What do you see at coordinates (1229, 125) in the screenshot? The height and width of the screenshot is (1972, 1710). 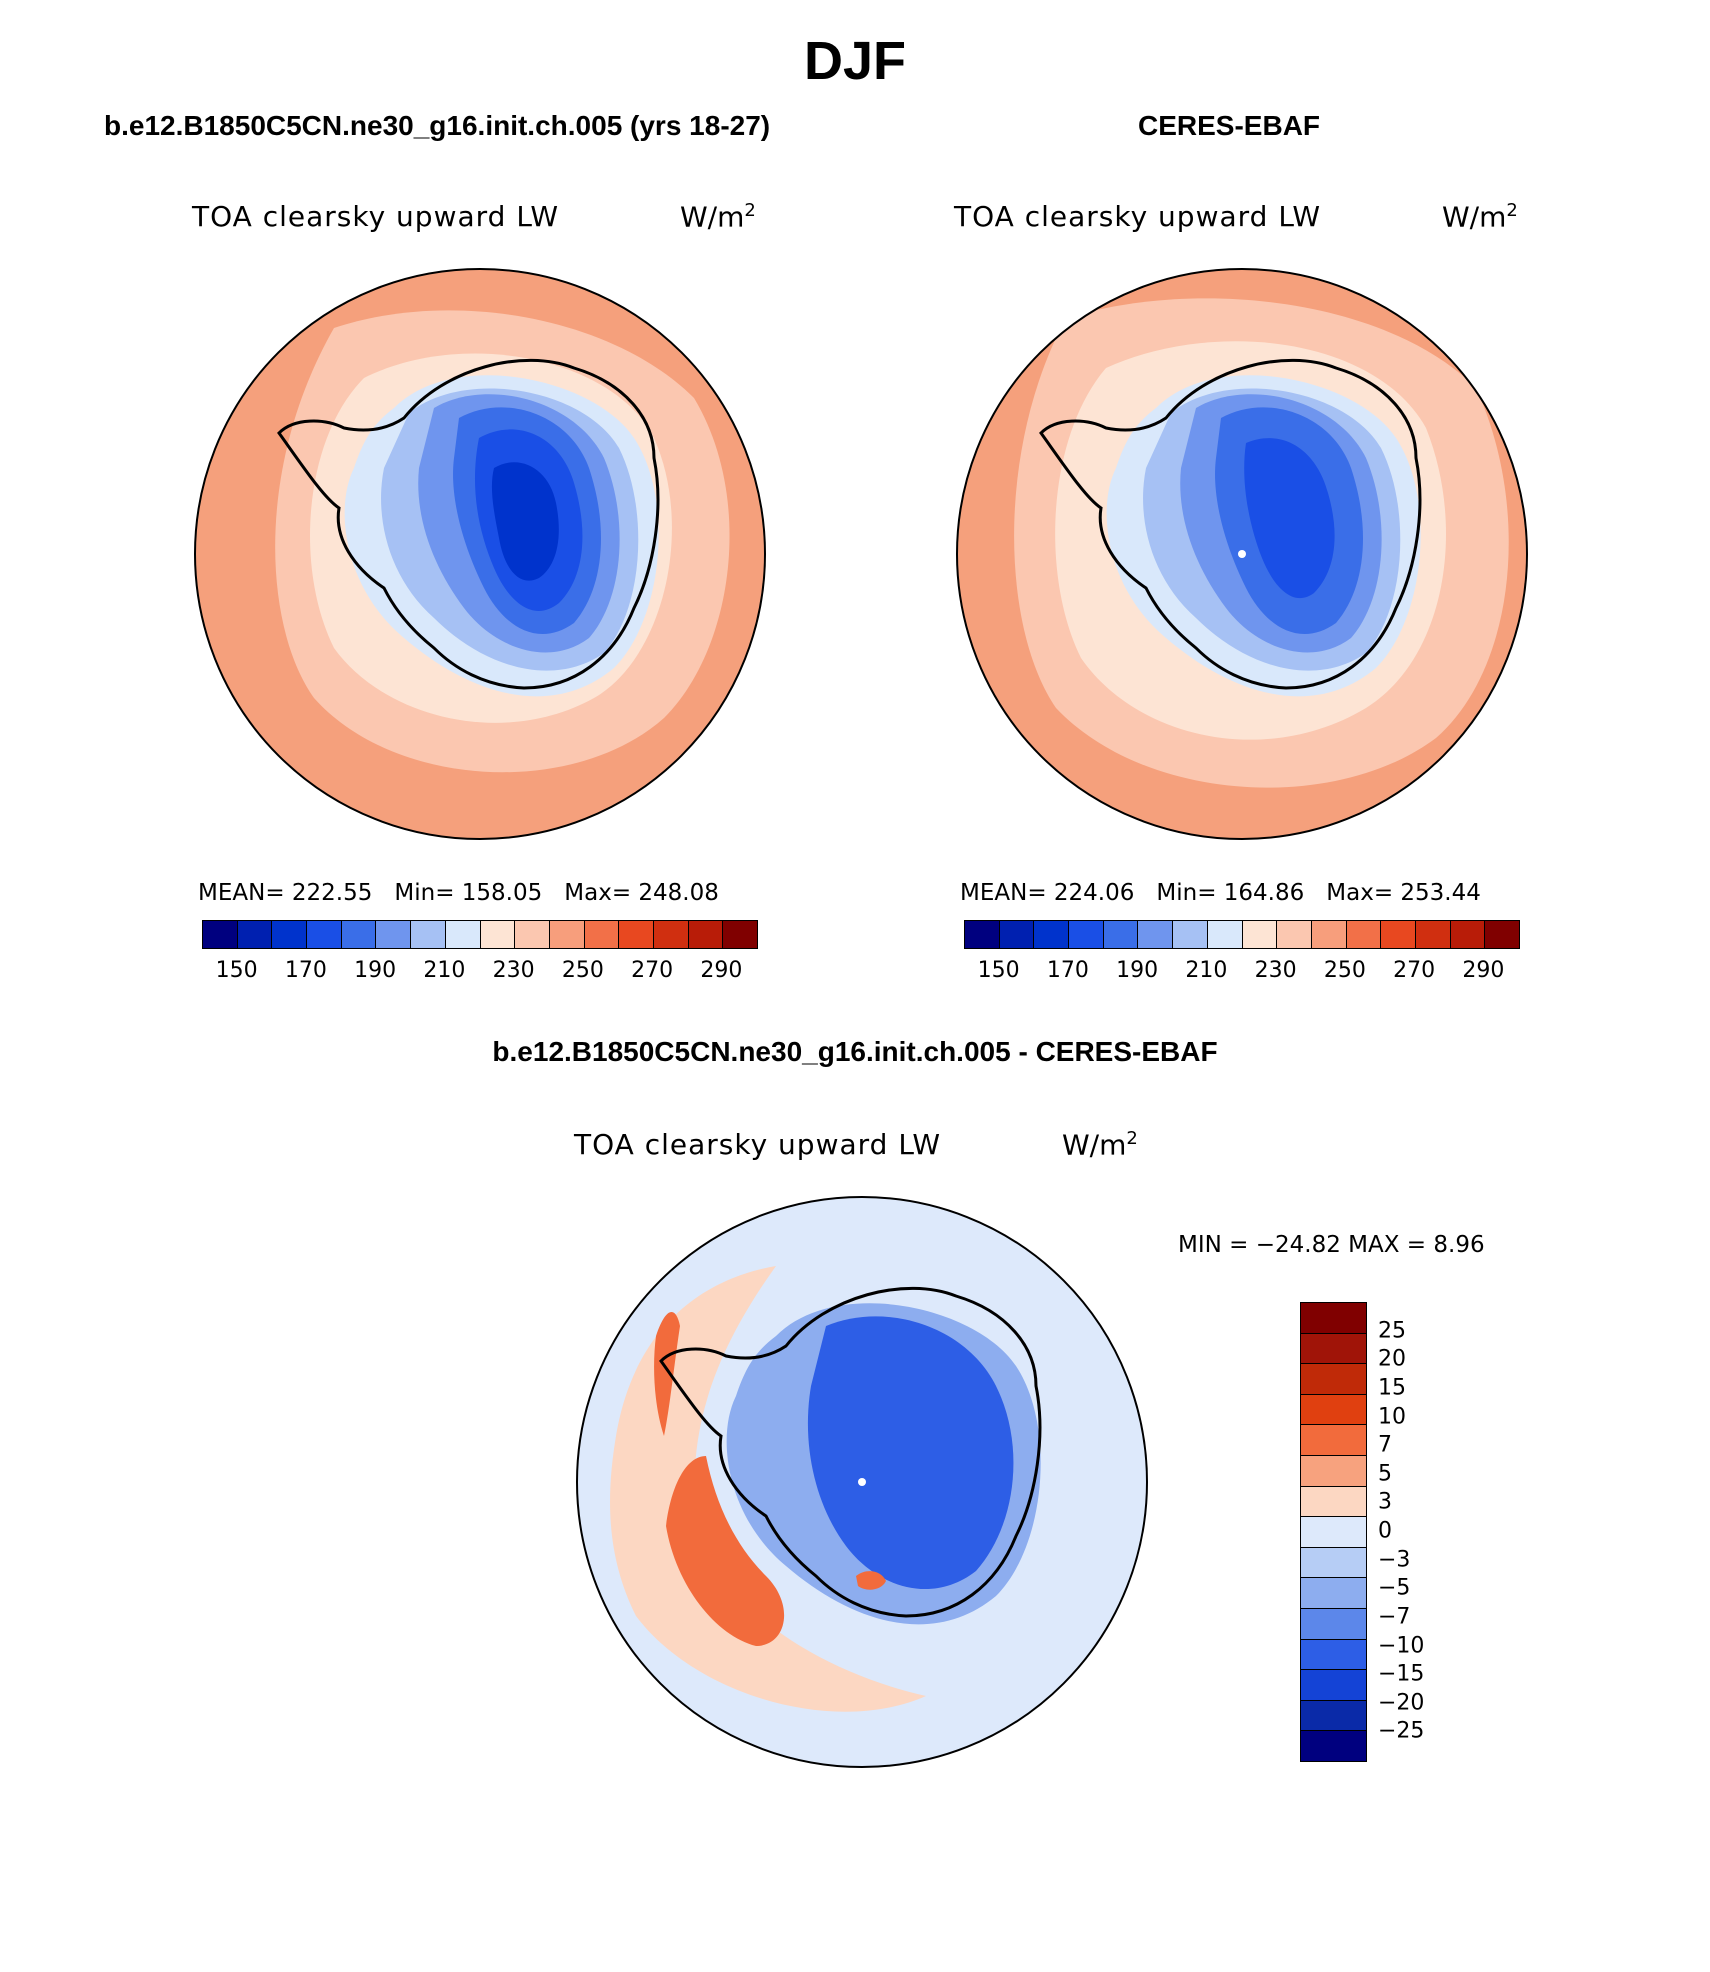 I see `obs-panel-title: CERES-EBAF` at bounding box center [1229, 125].